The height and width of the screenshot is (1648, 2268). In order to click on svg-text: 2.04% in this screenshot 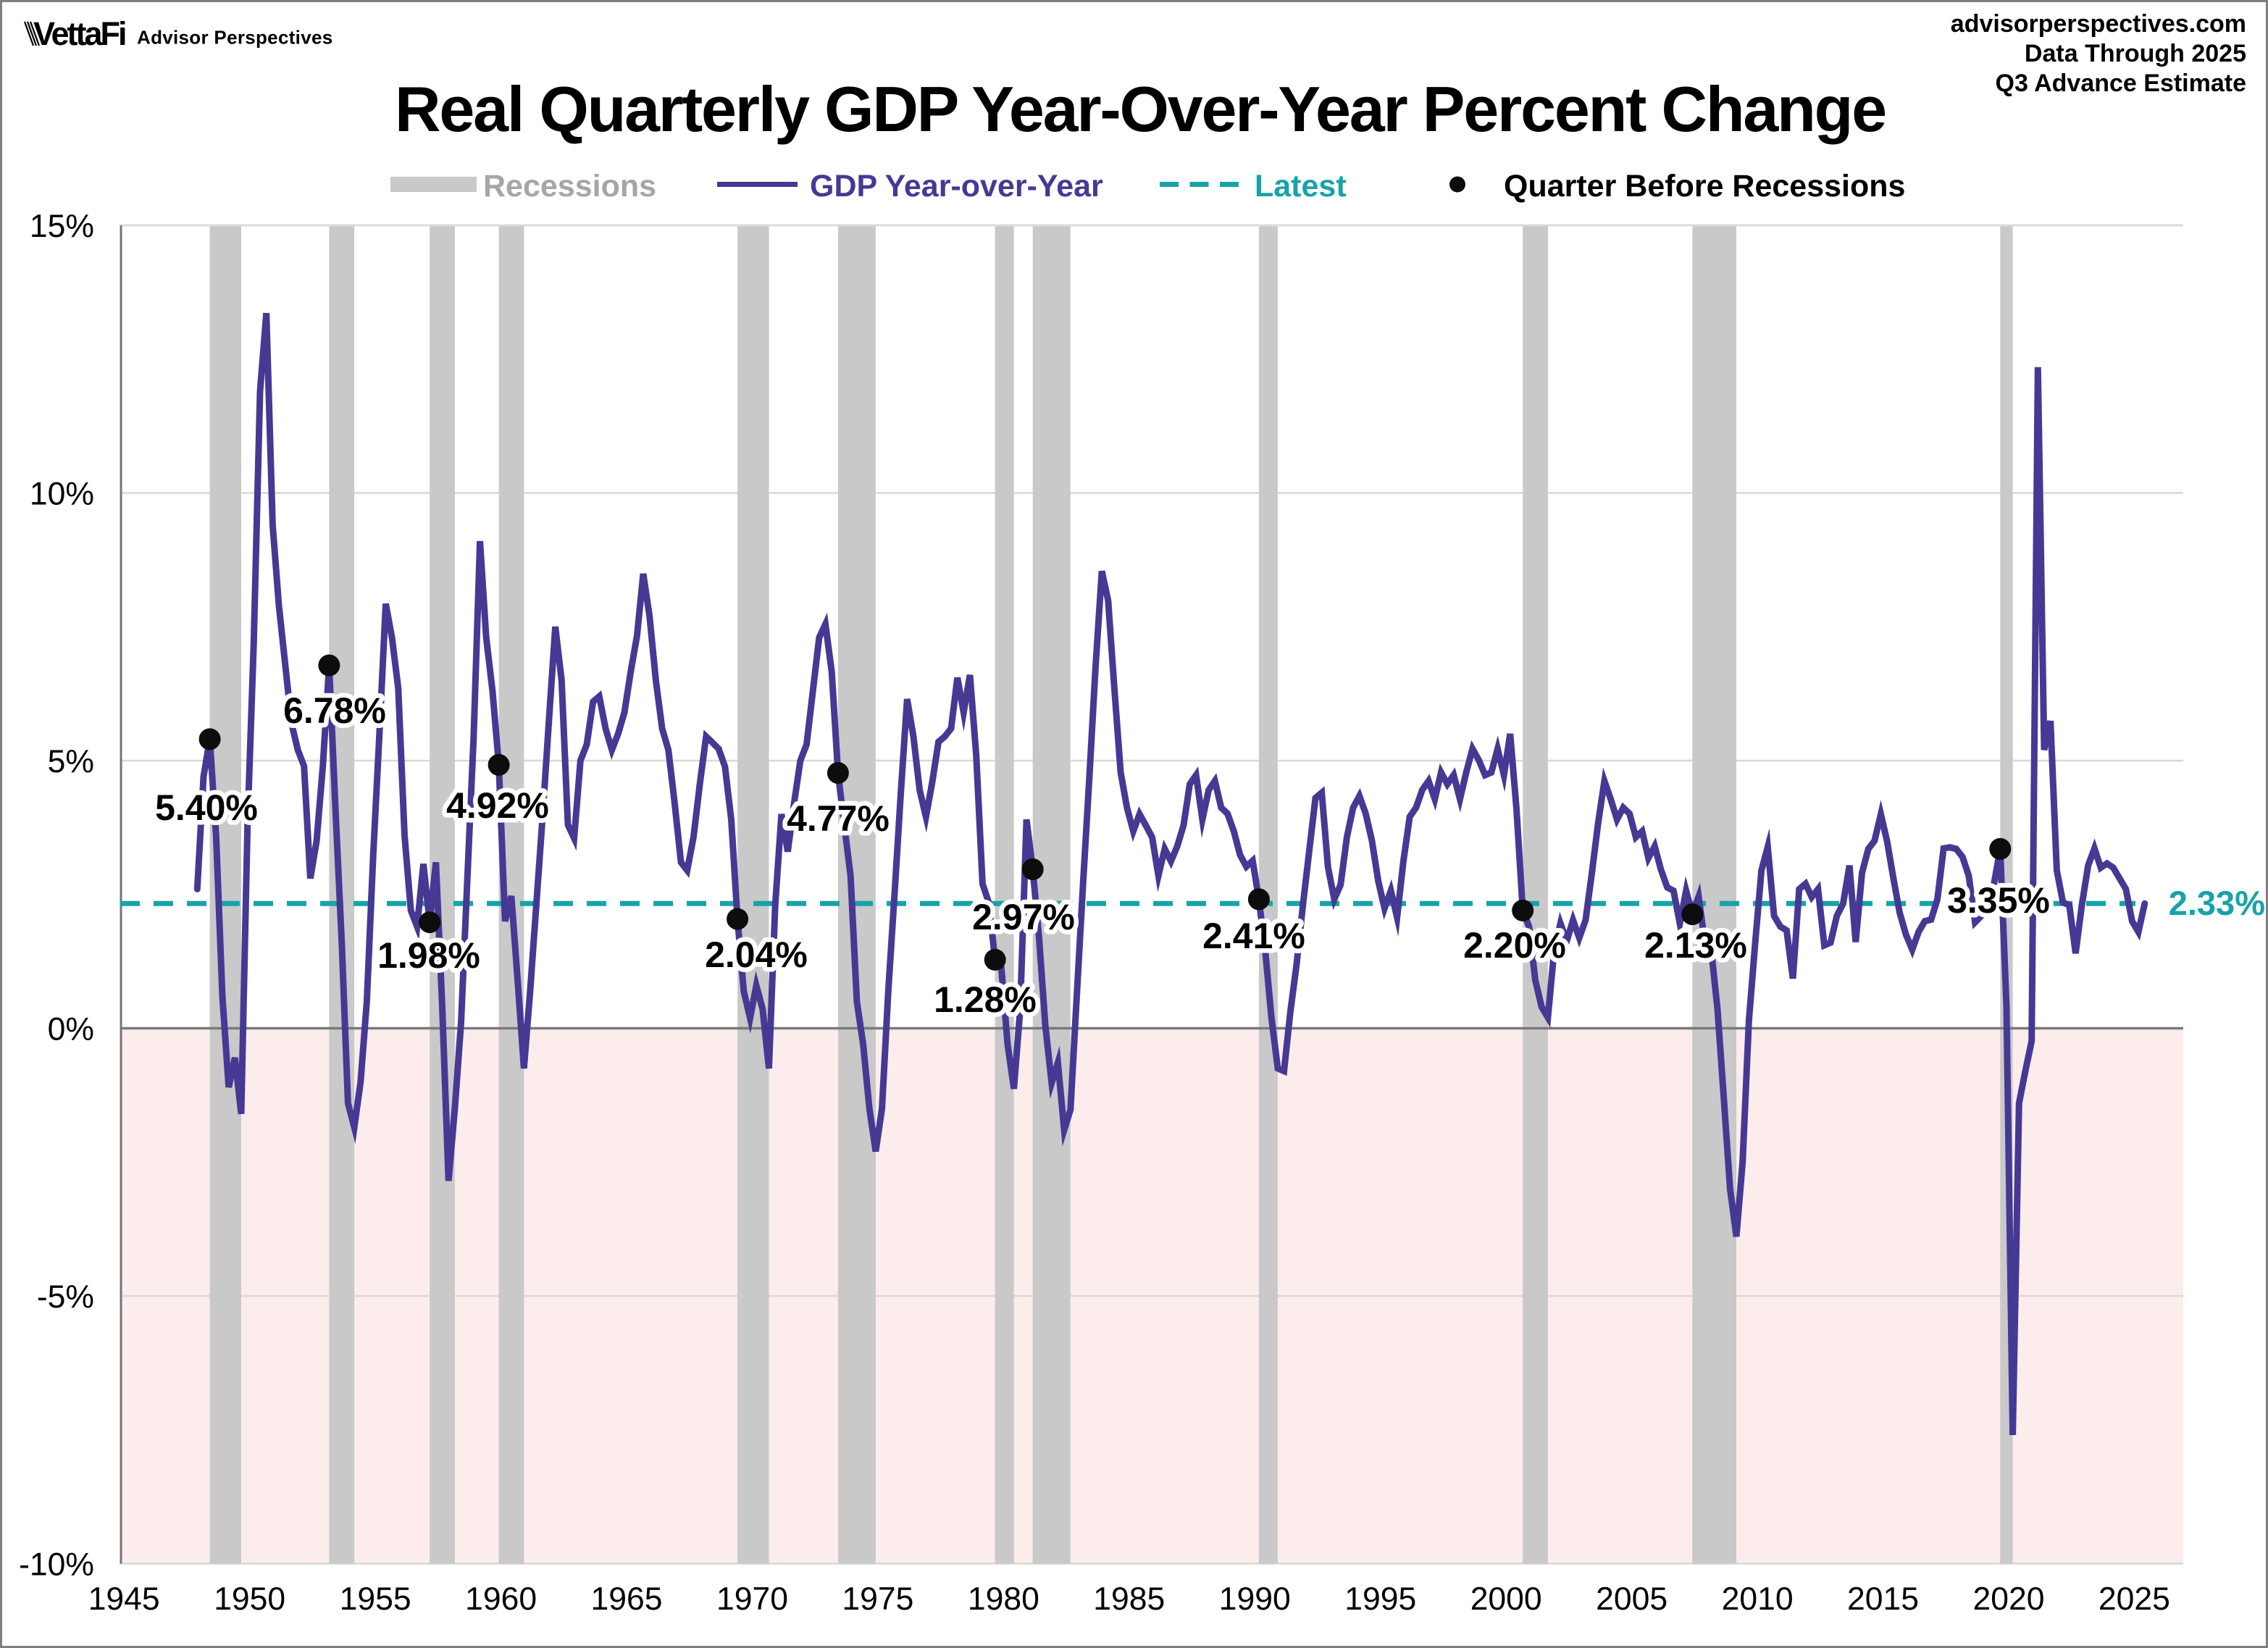, I will do `click(757, 954)`.